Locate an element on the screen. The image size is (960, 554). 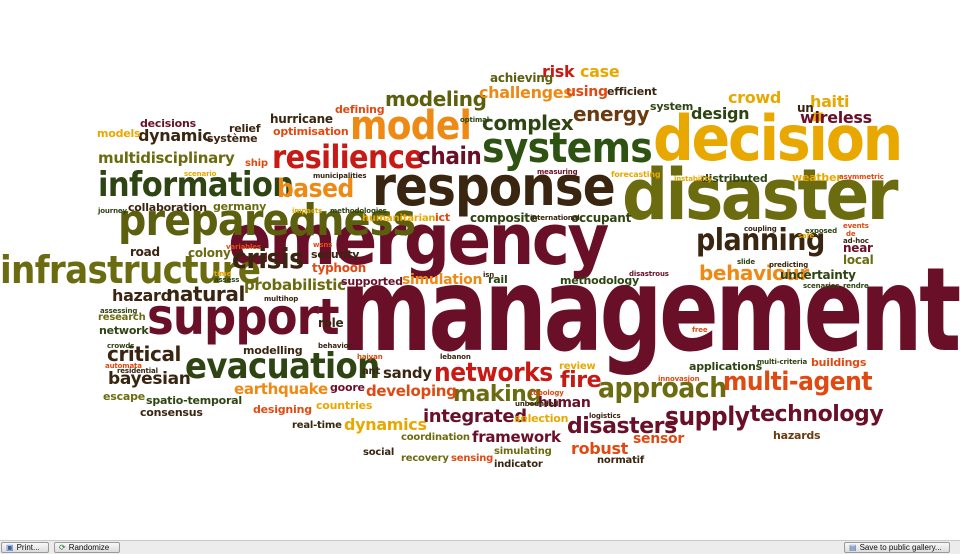
cloud-word: multidisciplinary is located at coordinates (166, 158).